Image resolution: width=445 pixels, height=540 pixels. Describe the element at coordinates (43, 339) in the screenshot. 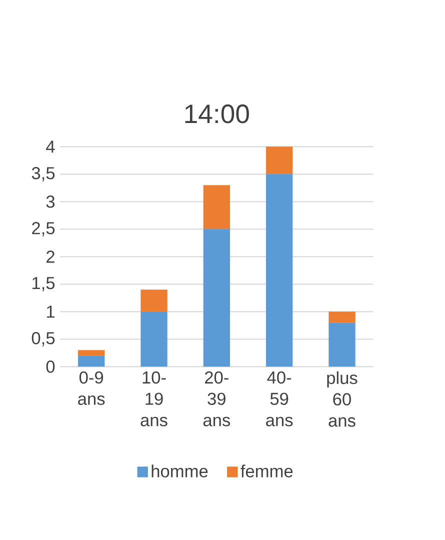

I see `y-tick-label: 0,5` at that location.